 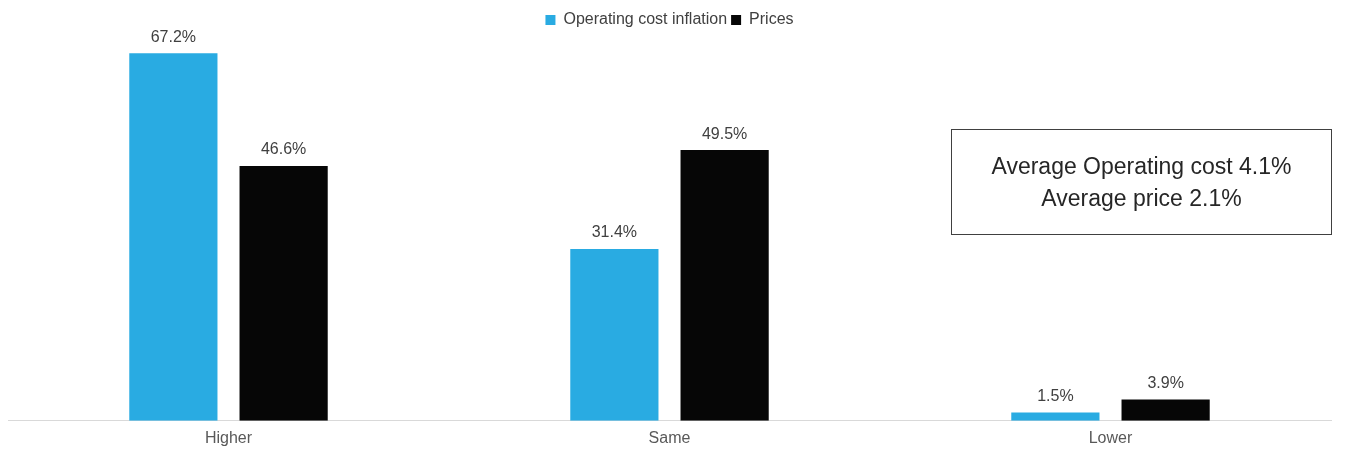 What do you see at coordinates (283, 149) in the screenshot?
I see `data-label: 46.6%` at bounding box center [283, 149].